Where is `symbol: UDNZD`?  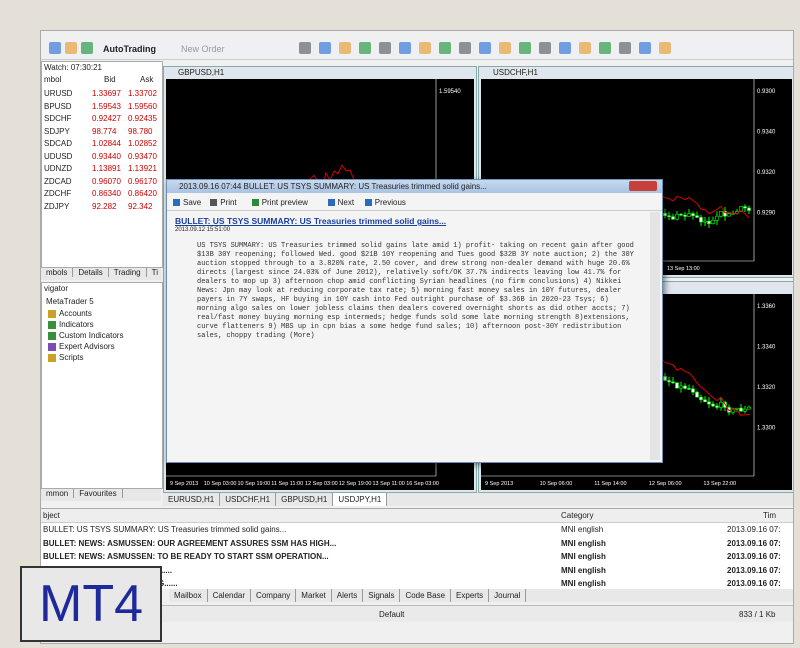 symbol: UDNZD is located at coordinates (58, 168).